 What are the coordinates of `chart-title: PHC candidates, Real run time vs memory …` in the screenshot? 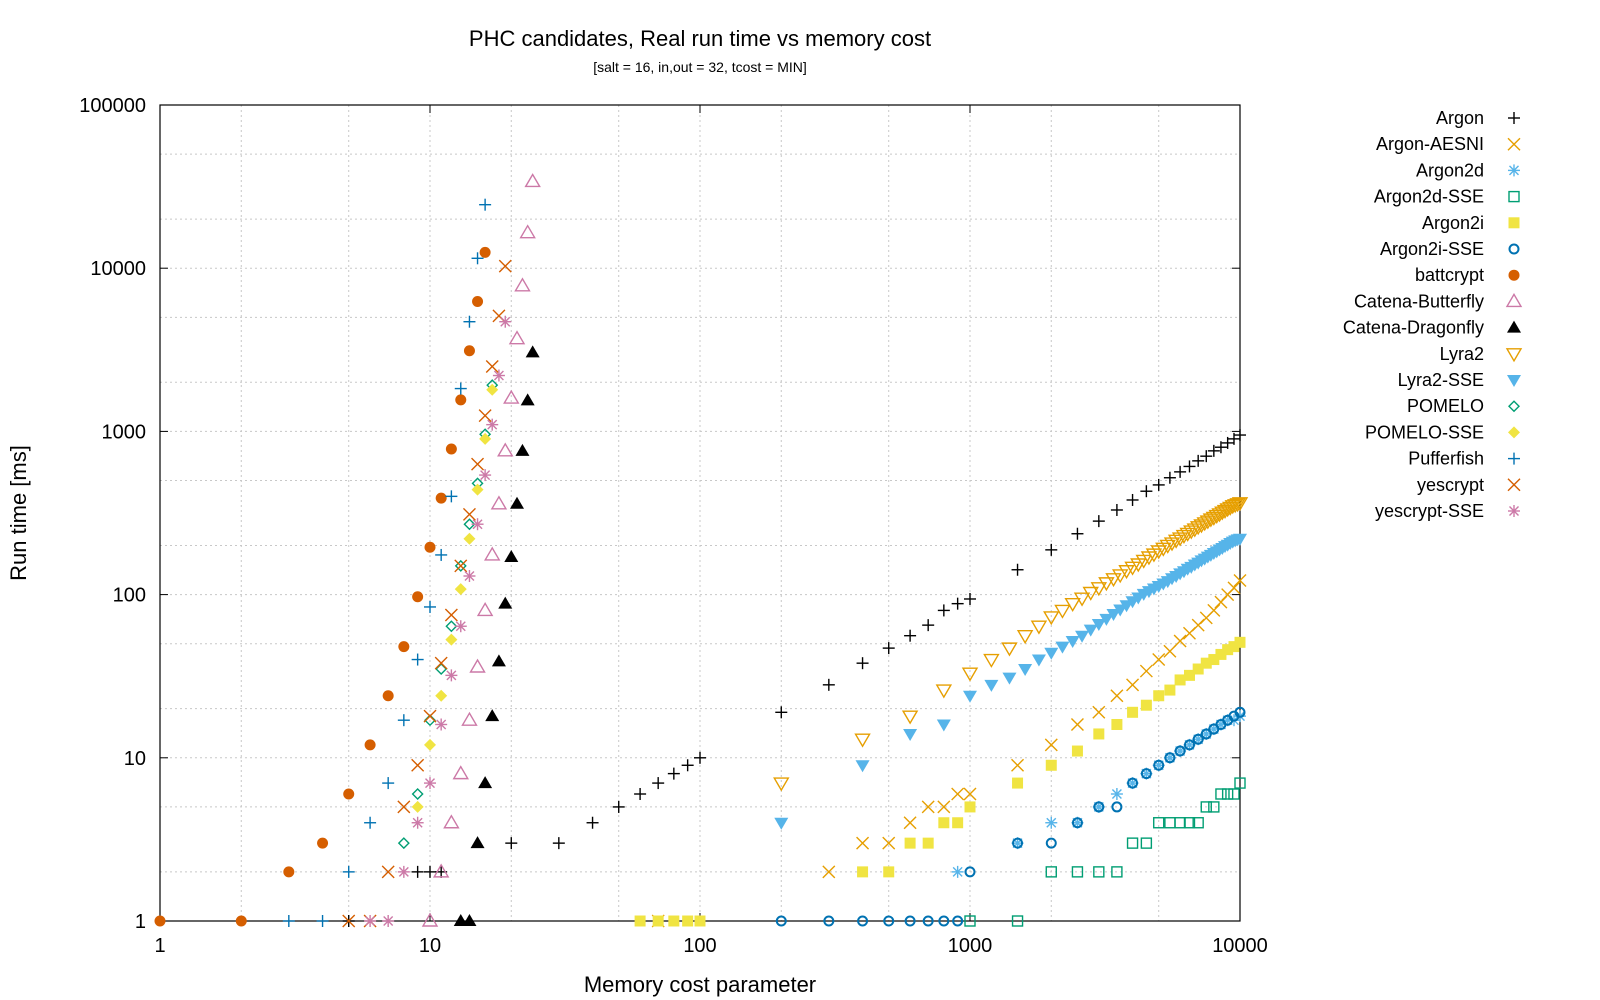 It's located at (700, 38).